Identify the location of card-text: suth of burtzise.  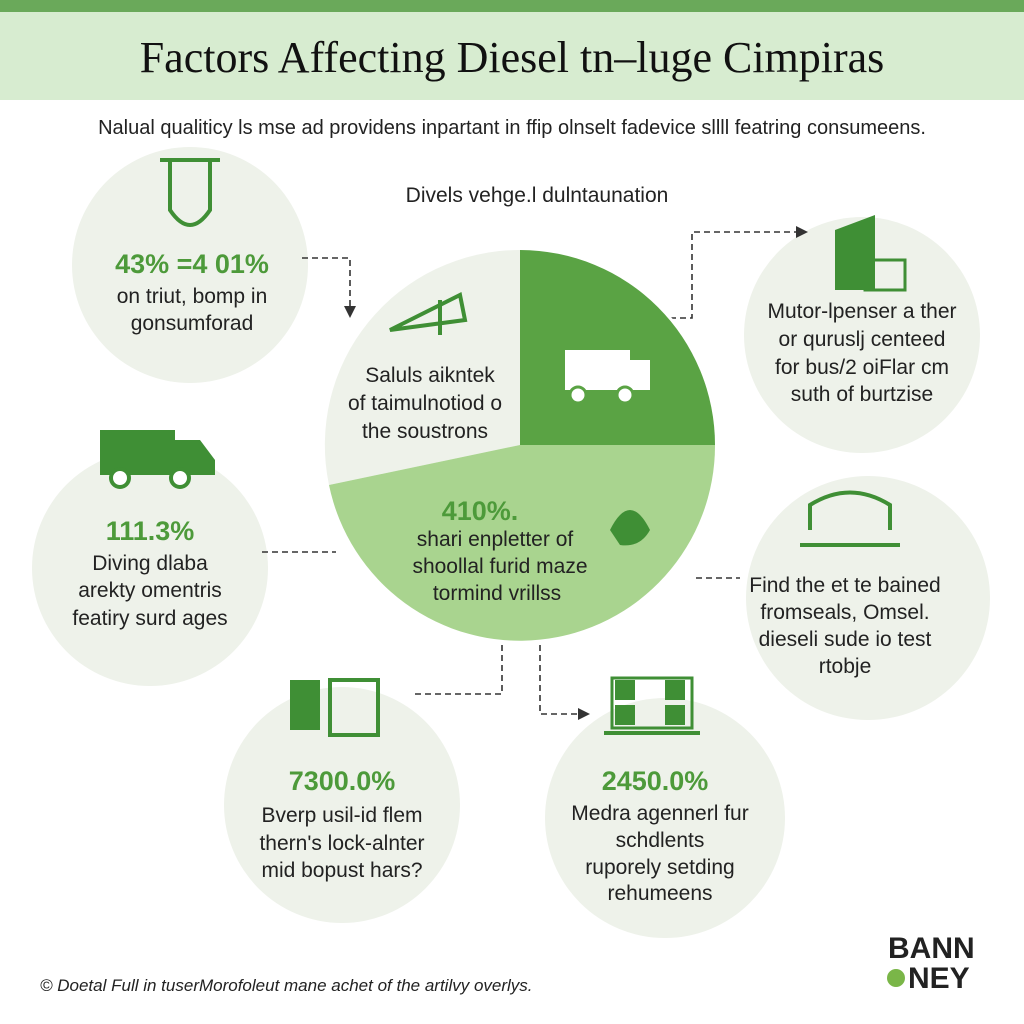
(862, 394).